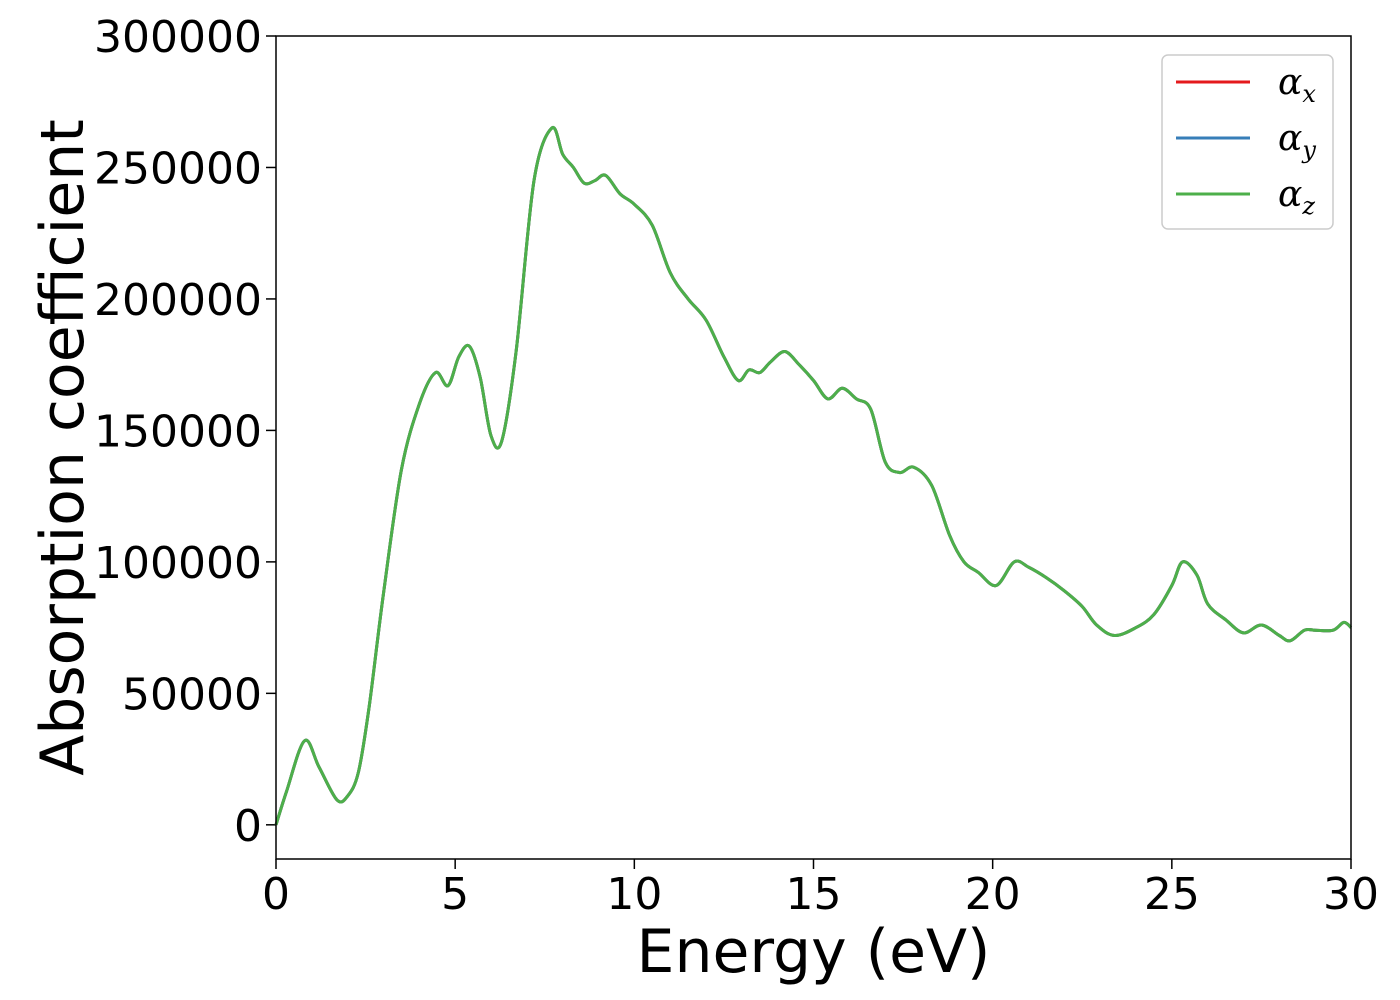 This screenshot has height=1000, width=1400. Describe the element at coordinates (1297, 85) in the screenshot. I see `legend-entry-x: αx` at that location.